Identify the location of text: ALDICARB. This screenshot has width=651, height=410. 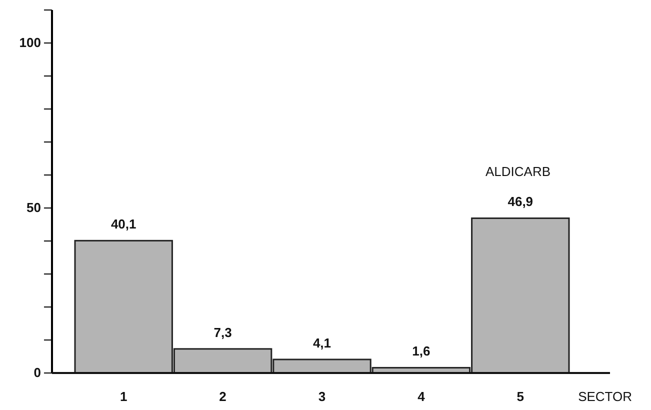
(518, 171).